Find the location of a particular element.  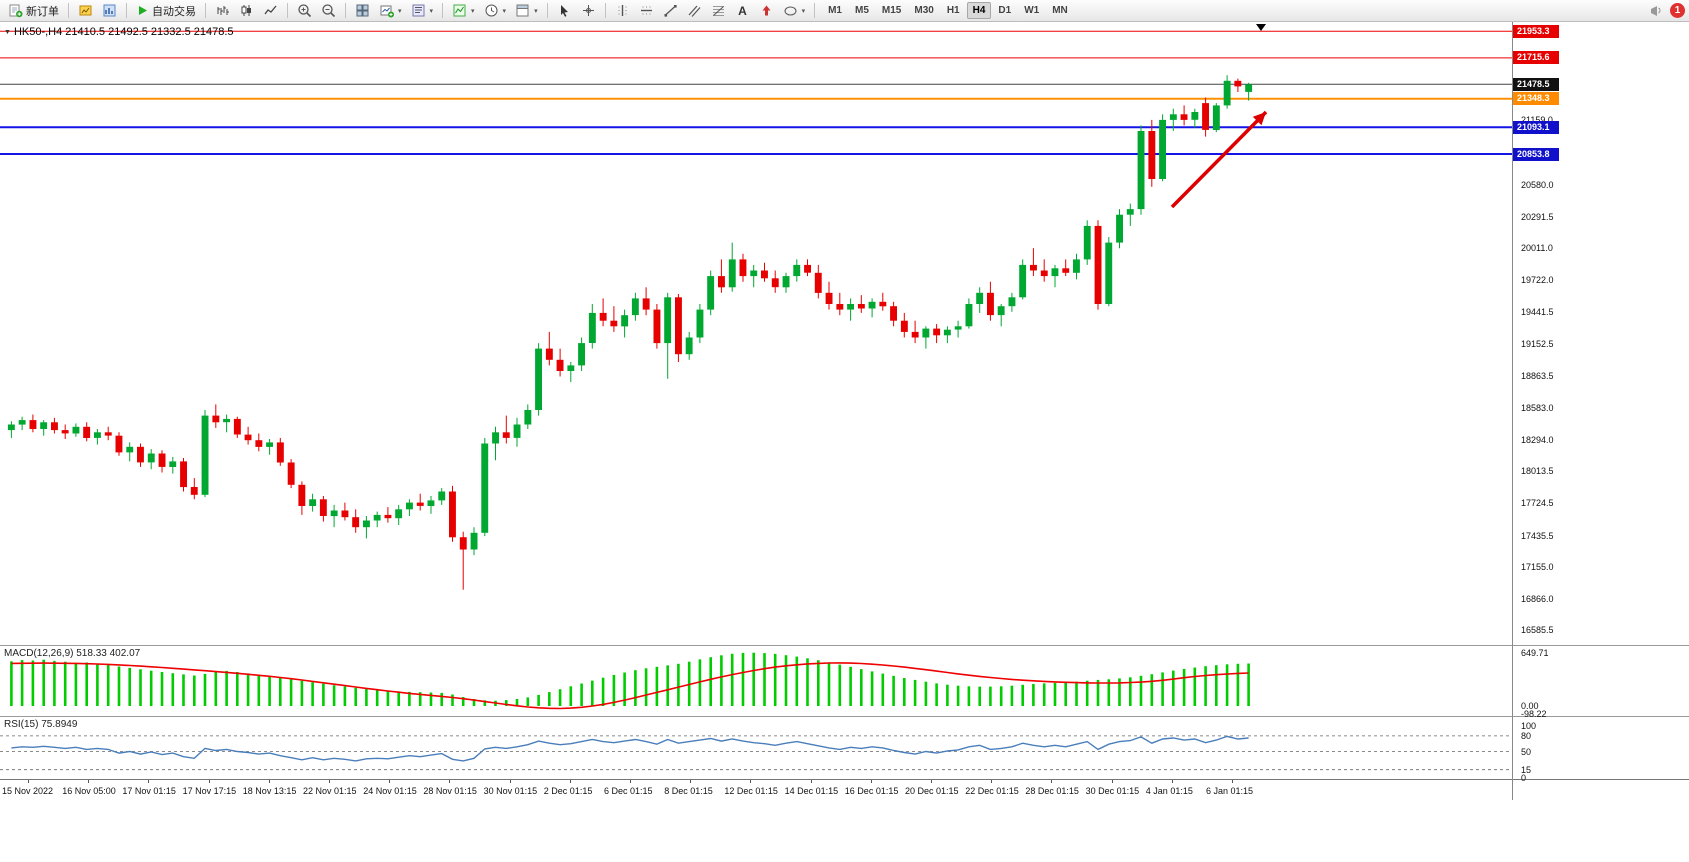

autotrading-button: 自动交易 is located at coordinates (166, 11).